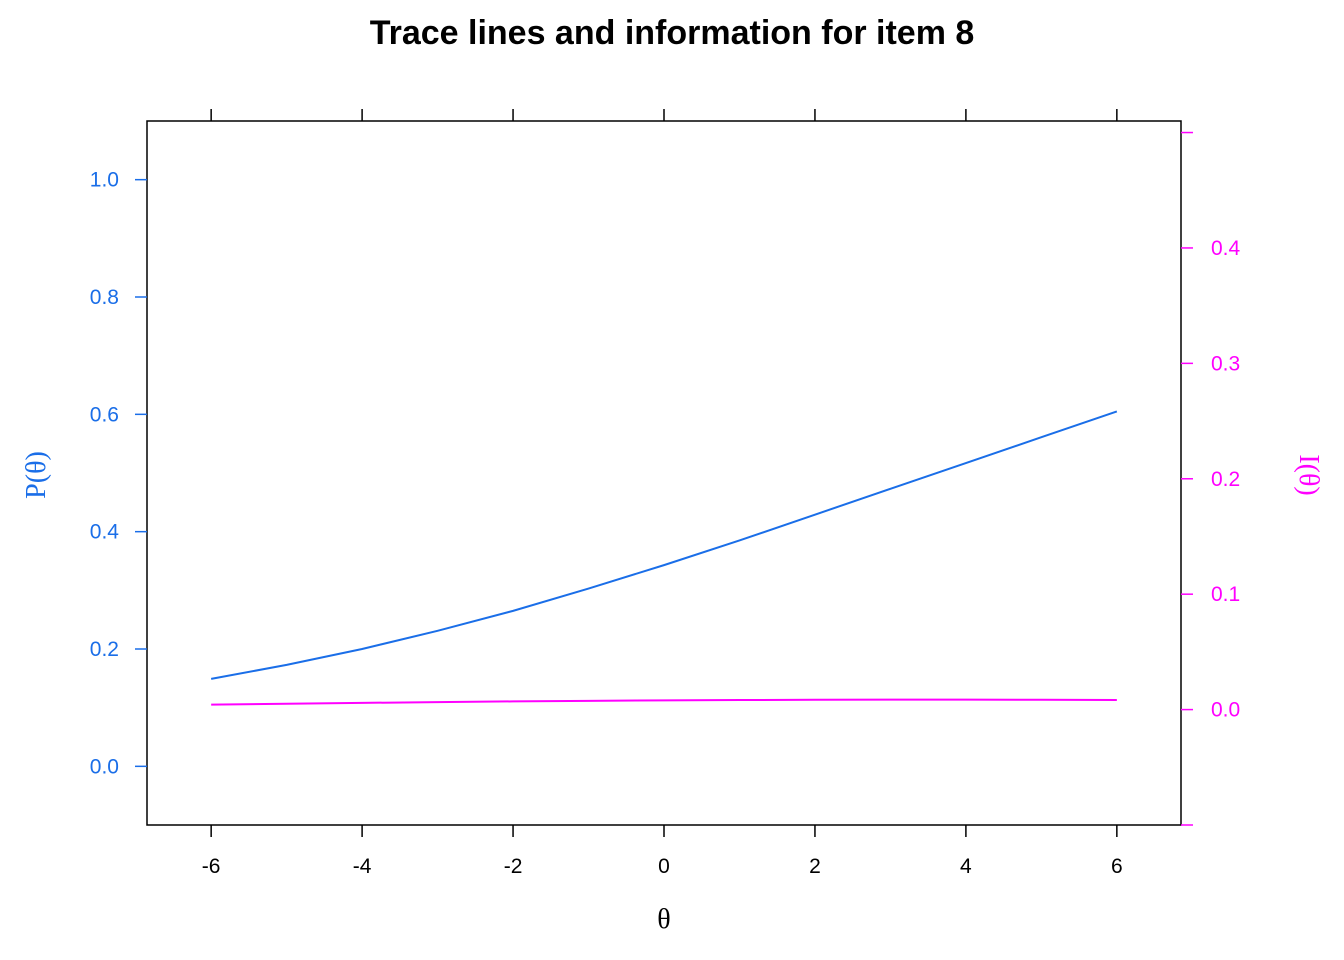  I want to click on chart-title: Trace lines and information for item 8, so click(672, 33).